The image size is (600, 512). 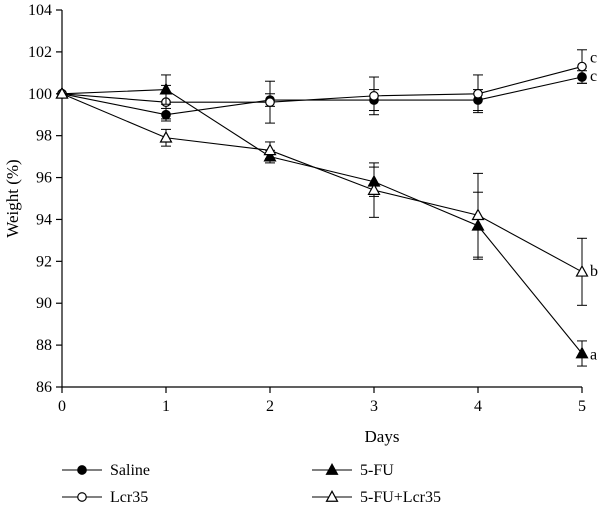 I want to click on y-axis-title: Weight (%), so click(x=12, y=198).